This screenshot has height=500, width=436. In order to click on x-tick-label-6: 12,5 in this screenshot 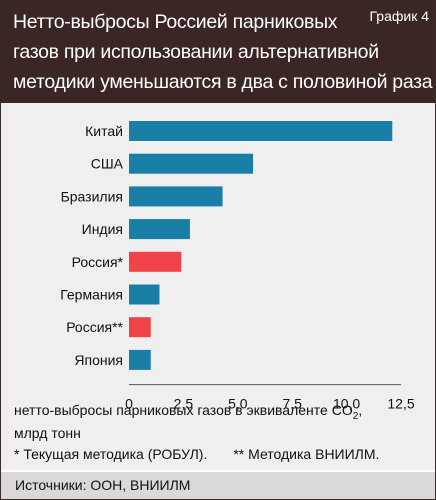, I will do `click(400, 404)`.